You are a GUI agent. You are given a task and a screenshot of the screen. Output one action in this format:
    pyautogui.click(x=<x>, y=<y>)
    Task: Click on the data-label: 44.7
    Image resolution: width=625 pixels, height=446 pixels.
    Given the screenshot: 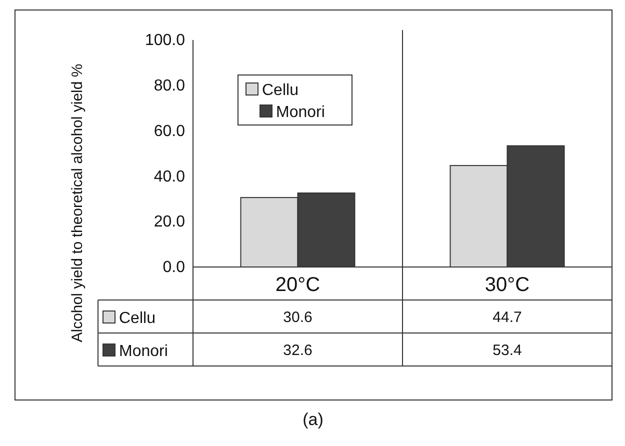 What is the action you would take?
    pyautogui.click(x=507, y=317)
    